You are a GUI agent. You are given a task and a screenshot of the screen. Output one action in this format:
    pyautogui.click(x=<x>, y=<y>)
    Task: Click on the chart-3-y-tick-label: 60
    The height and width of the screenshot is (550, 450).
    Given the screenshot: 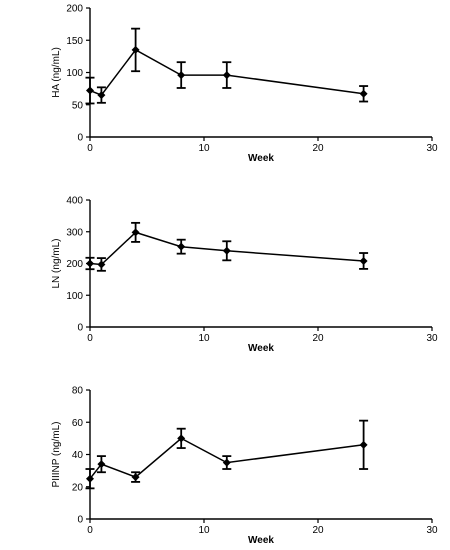 What is the action you would take?
    pyautogui.click(x=78, y=423)
    